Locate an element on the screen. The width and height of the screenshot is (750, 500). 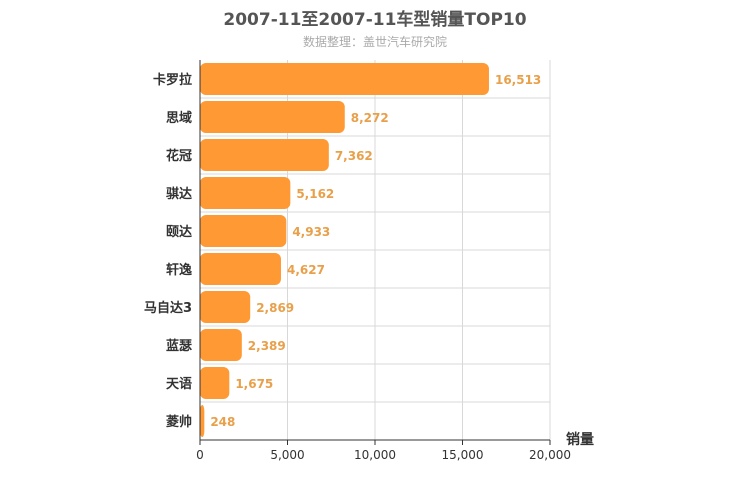
value-label: 248 is located at coordinates (222, 422).